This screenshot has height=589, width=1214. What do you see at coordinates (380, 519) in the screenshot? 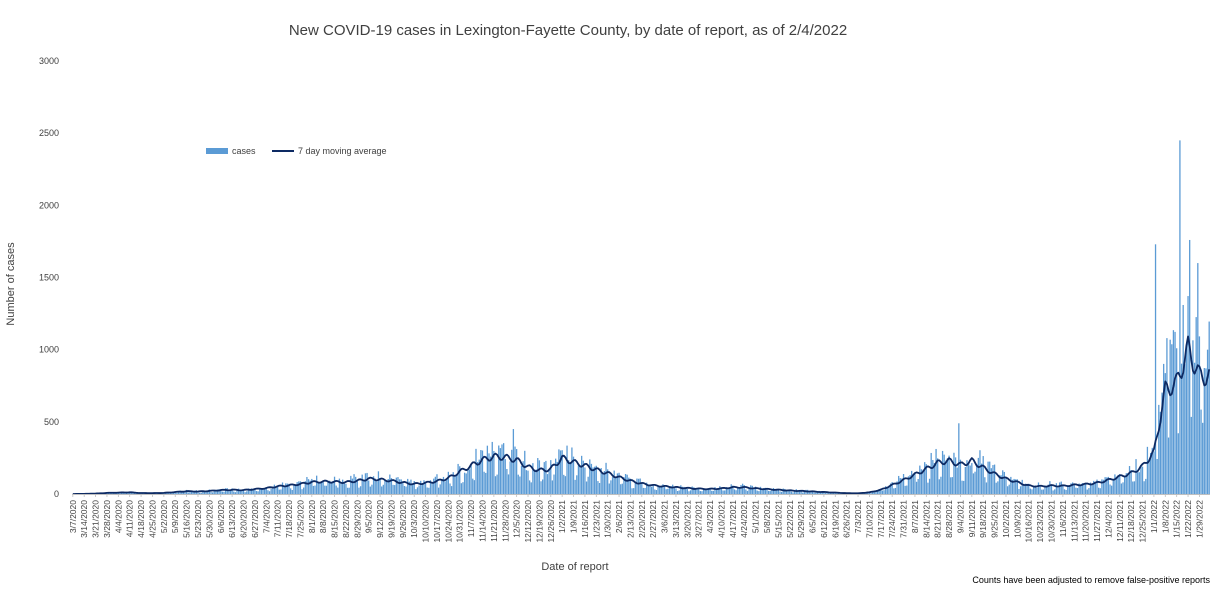
I see `x-tick-label: 9/12/2020` at bounding box center [380, 519].